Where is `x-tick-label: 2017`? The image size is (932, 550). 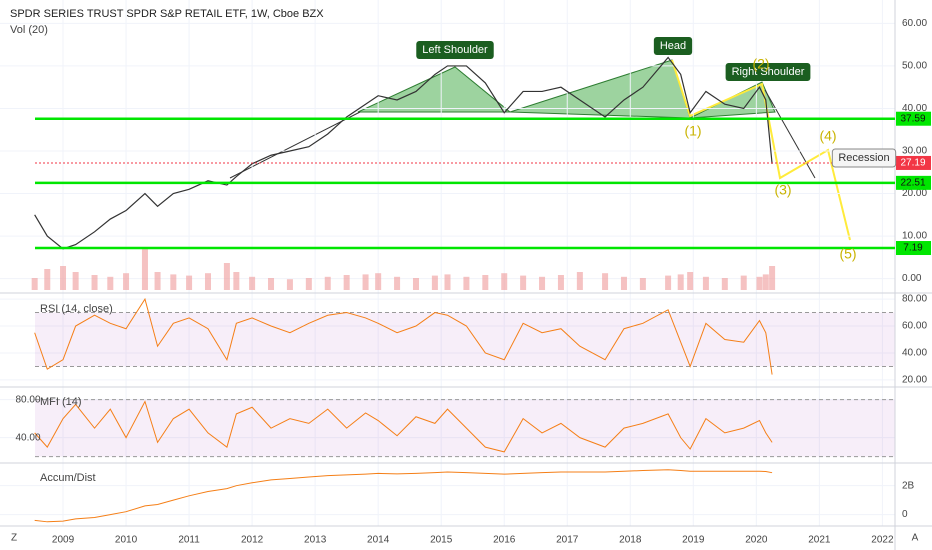
x-tick-label: 2017 is located at coordinates (567, 540).